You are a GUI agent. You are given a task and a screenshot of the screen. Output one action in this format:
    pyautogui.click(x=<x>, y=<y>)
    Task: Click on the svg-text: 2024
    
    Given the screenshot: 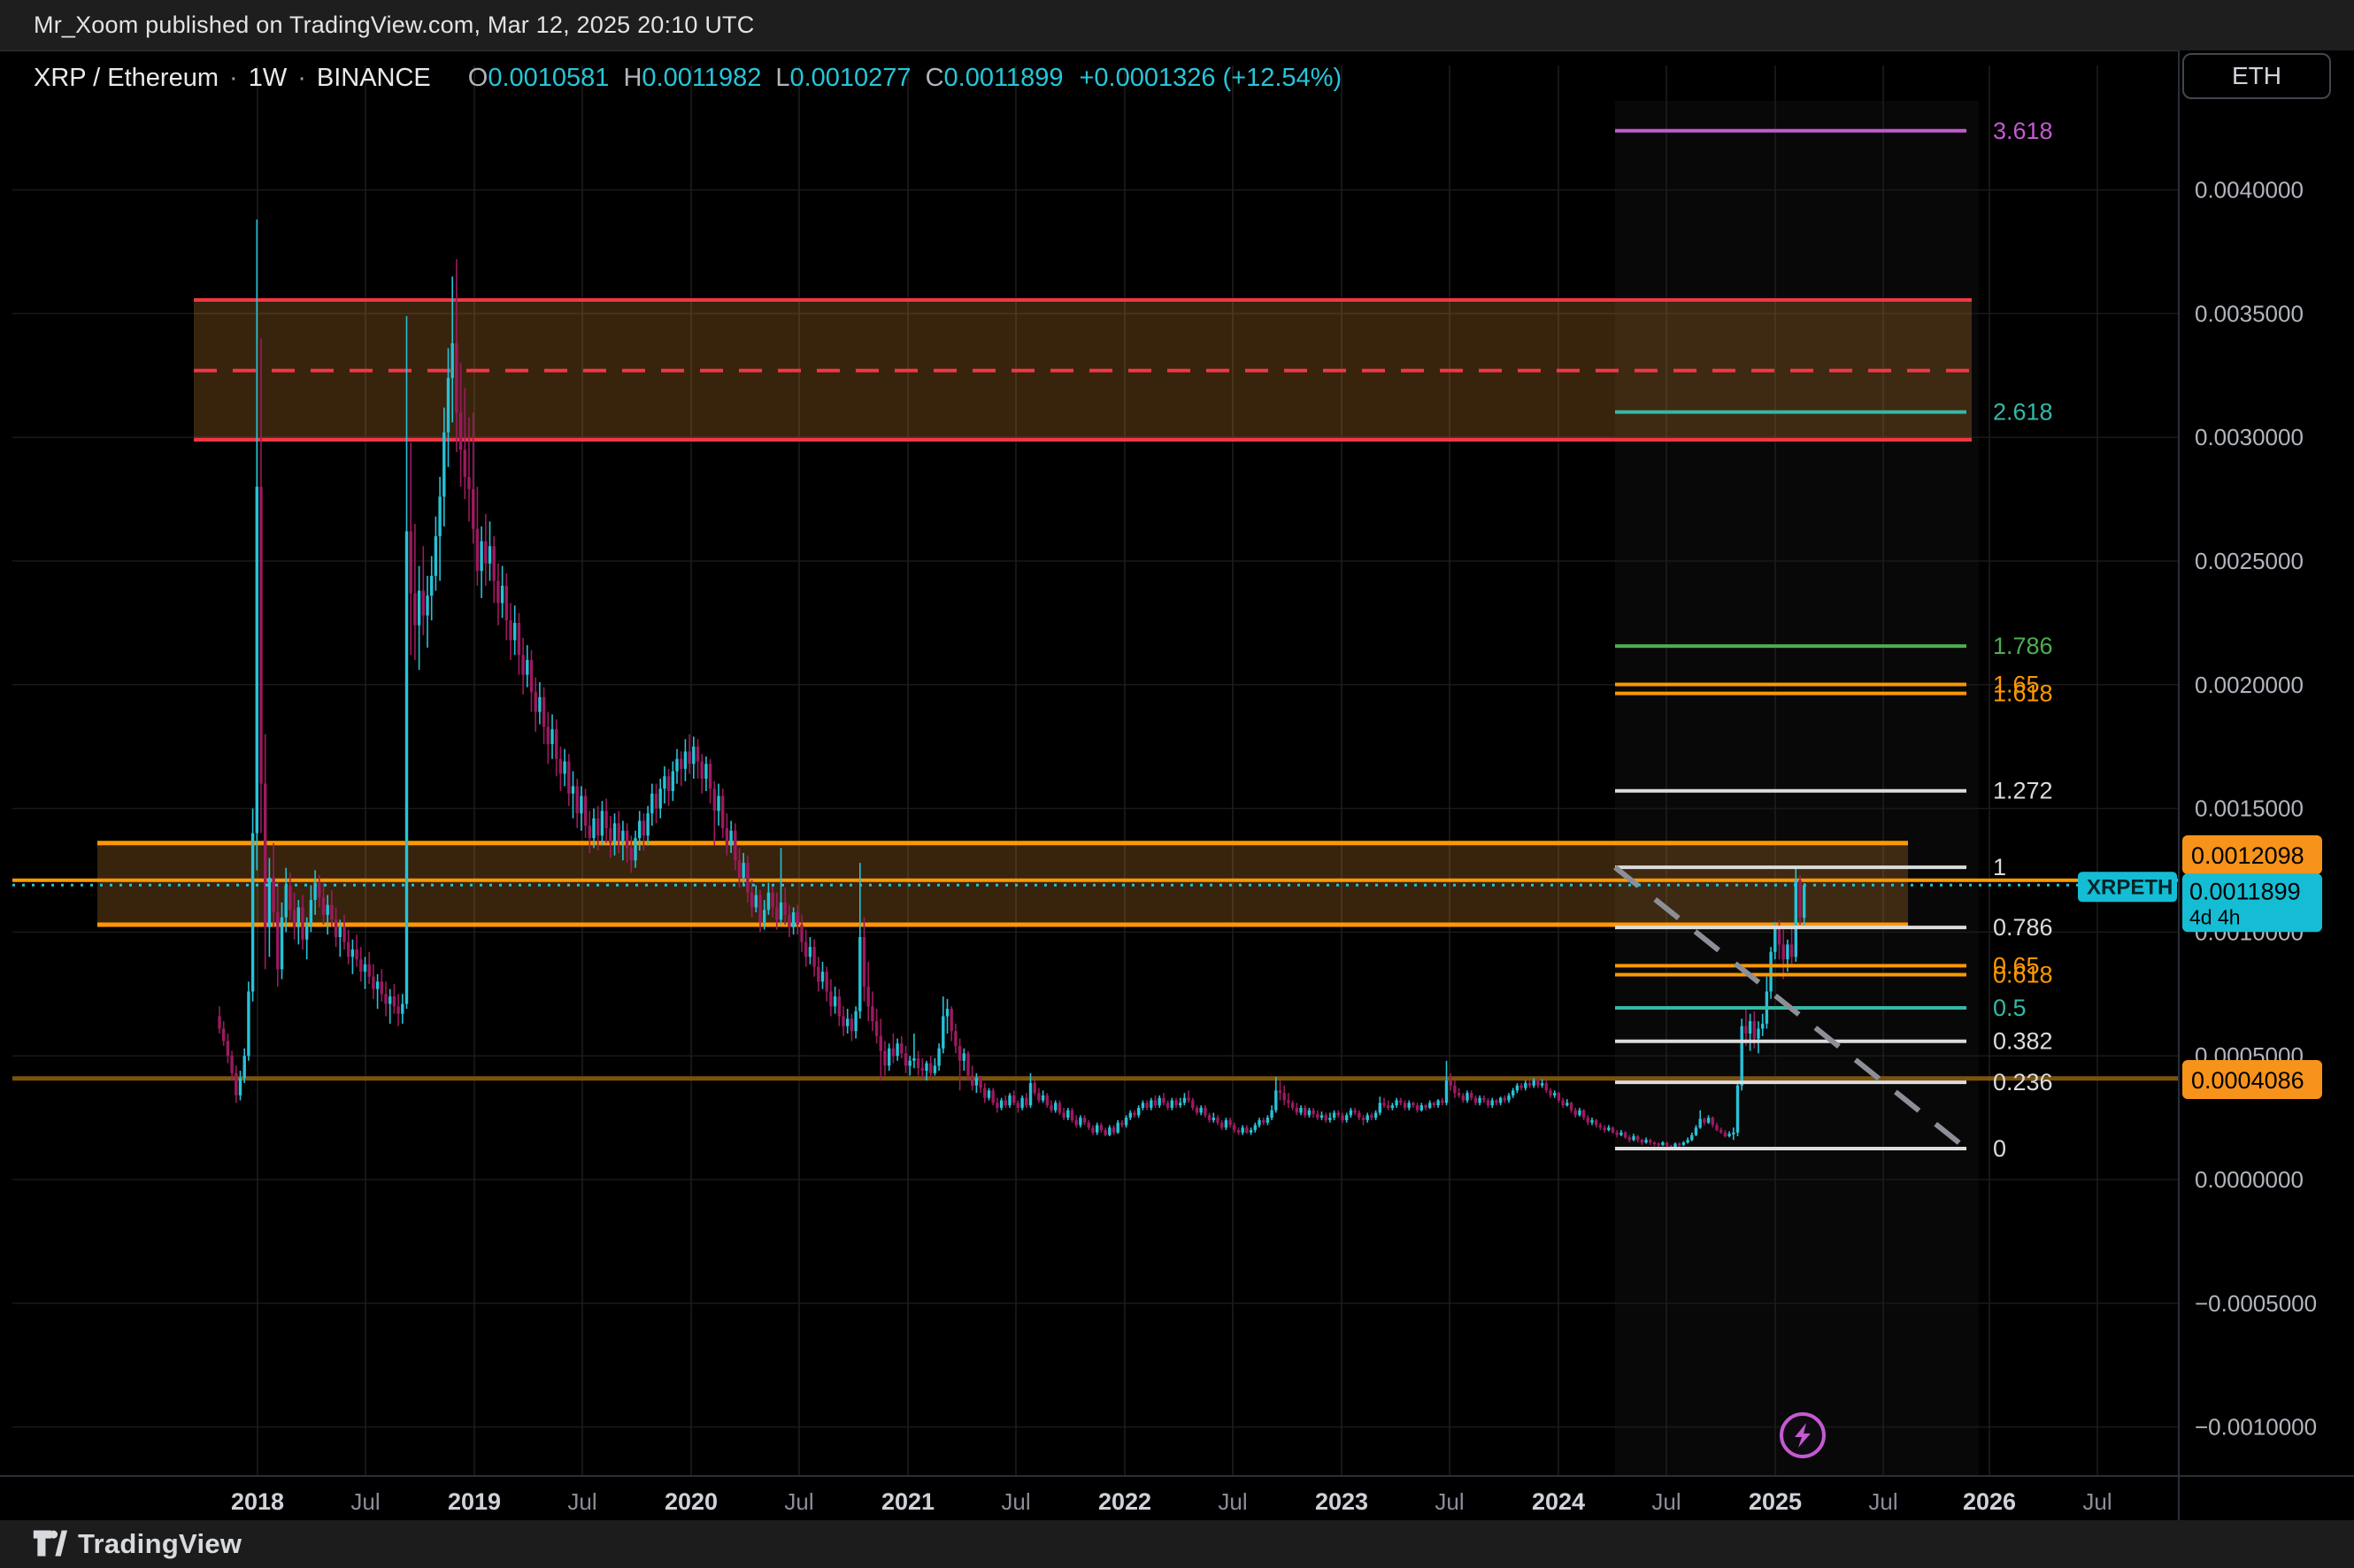 What is the action you would take?
    pyautogui.click(x=1558, y=1501)
    